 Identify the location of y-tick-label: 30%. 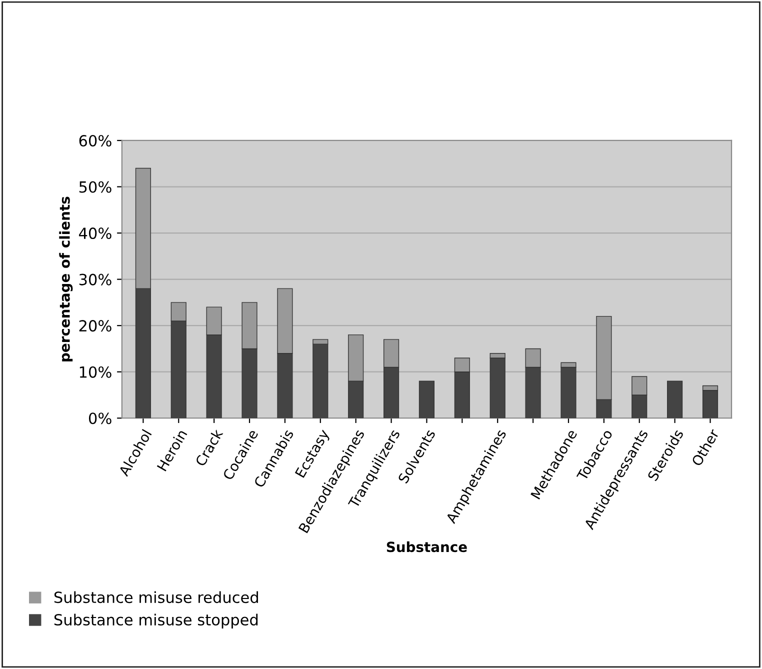
(95, 280).